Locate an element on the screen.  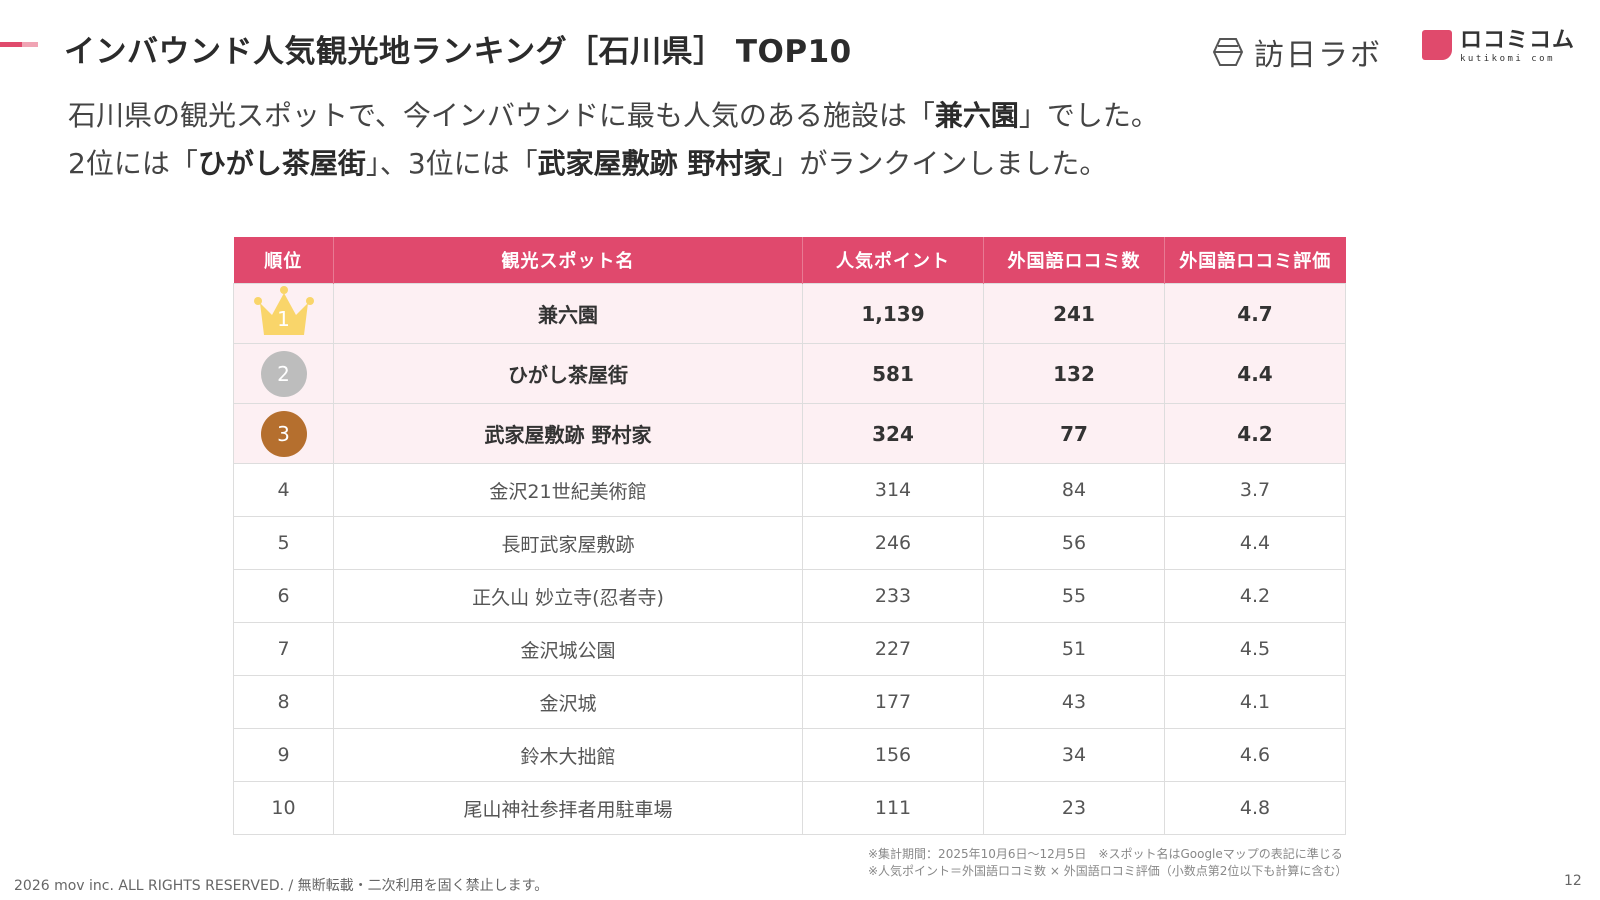
points: 177 is located at coordinates (893, 702).